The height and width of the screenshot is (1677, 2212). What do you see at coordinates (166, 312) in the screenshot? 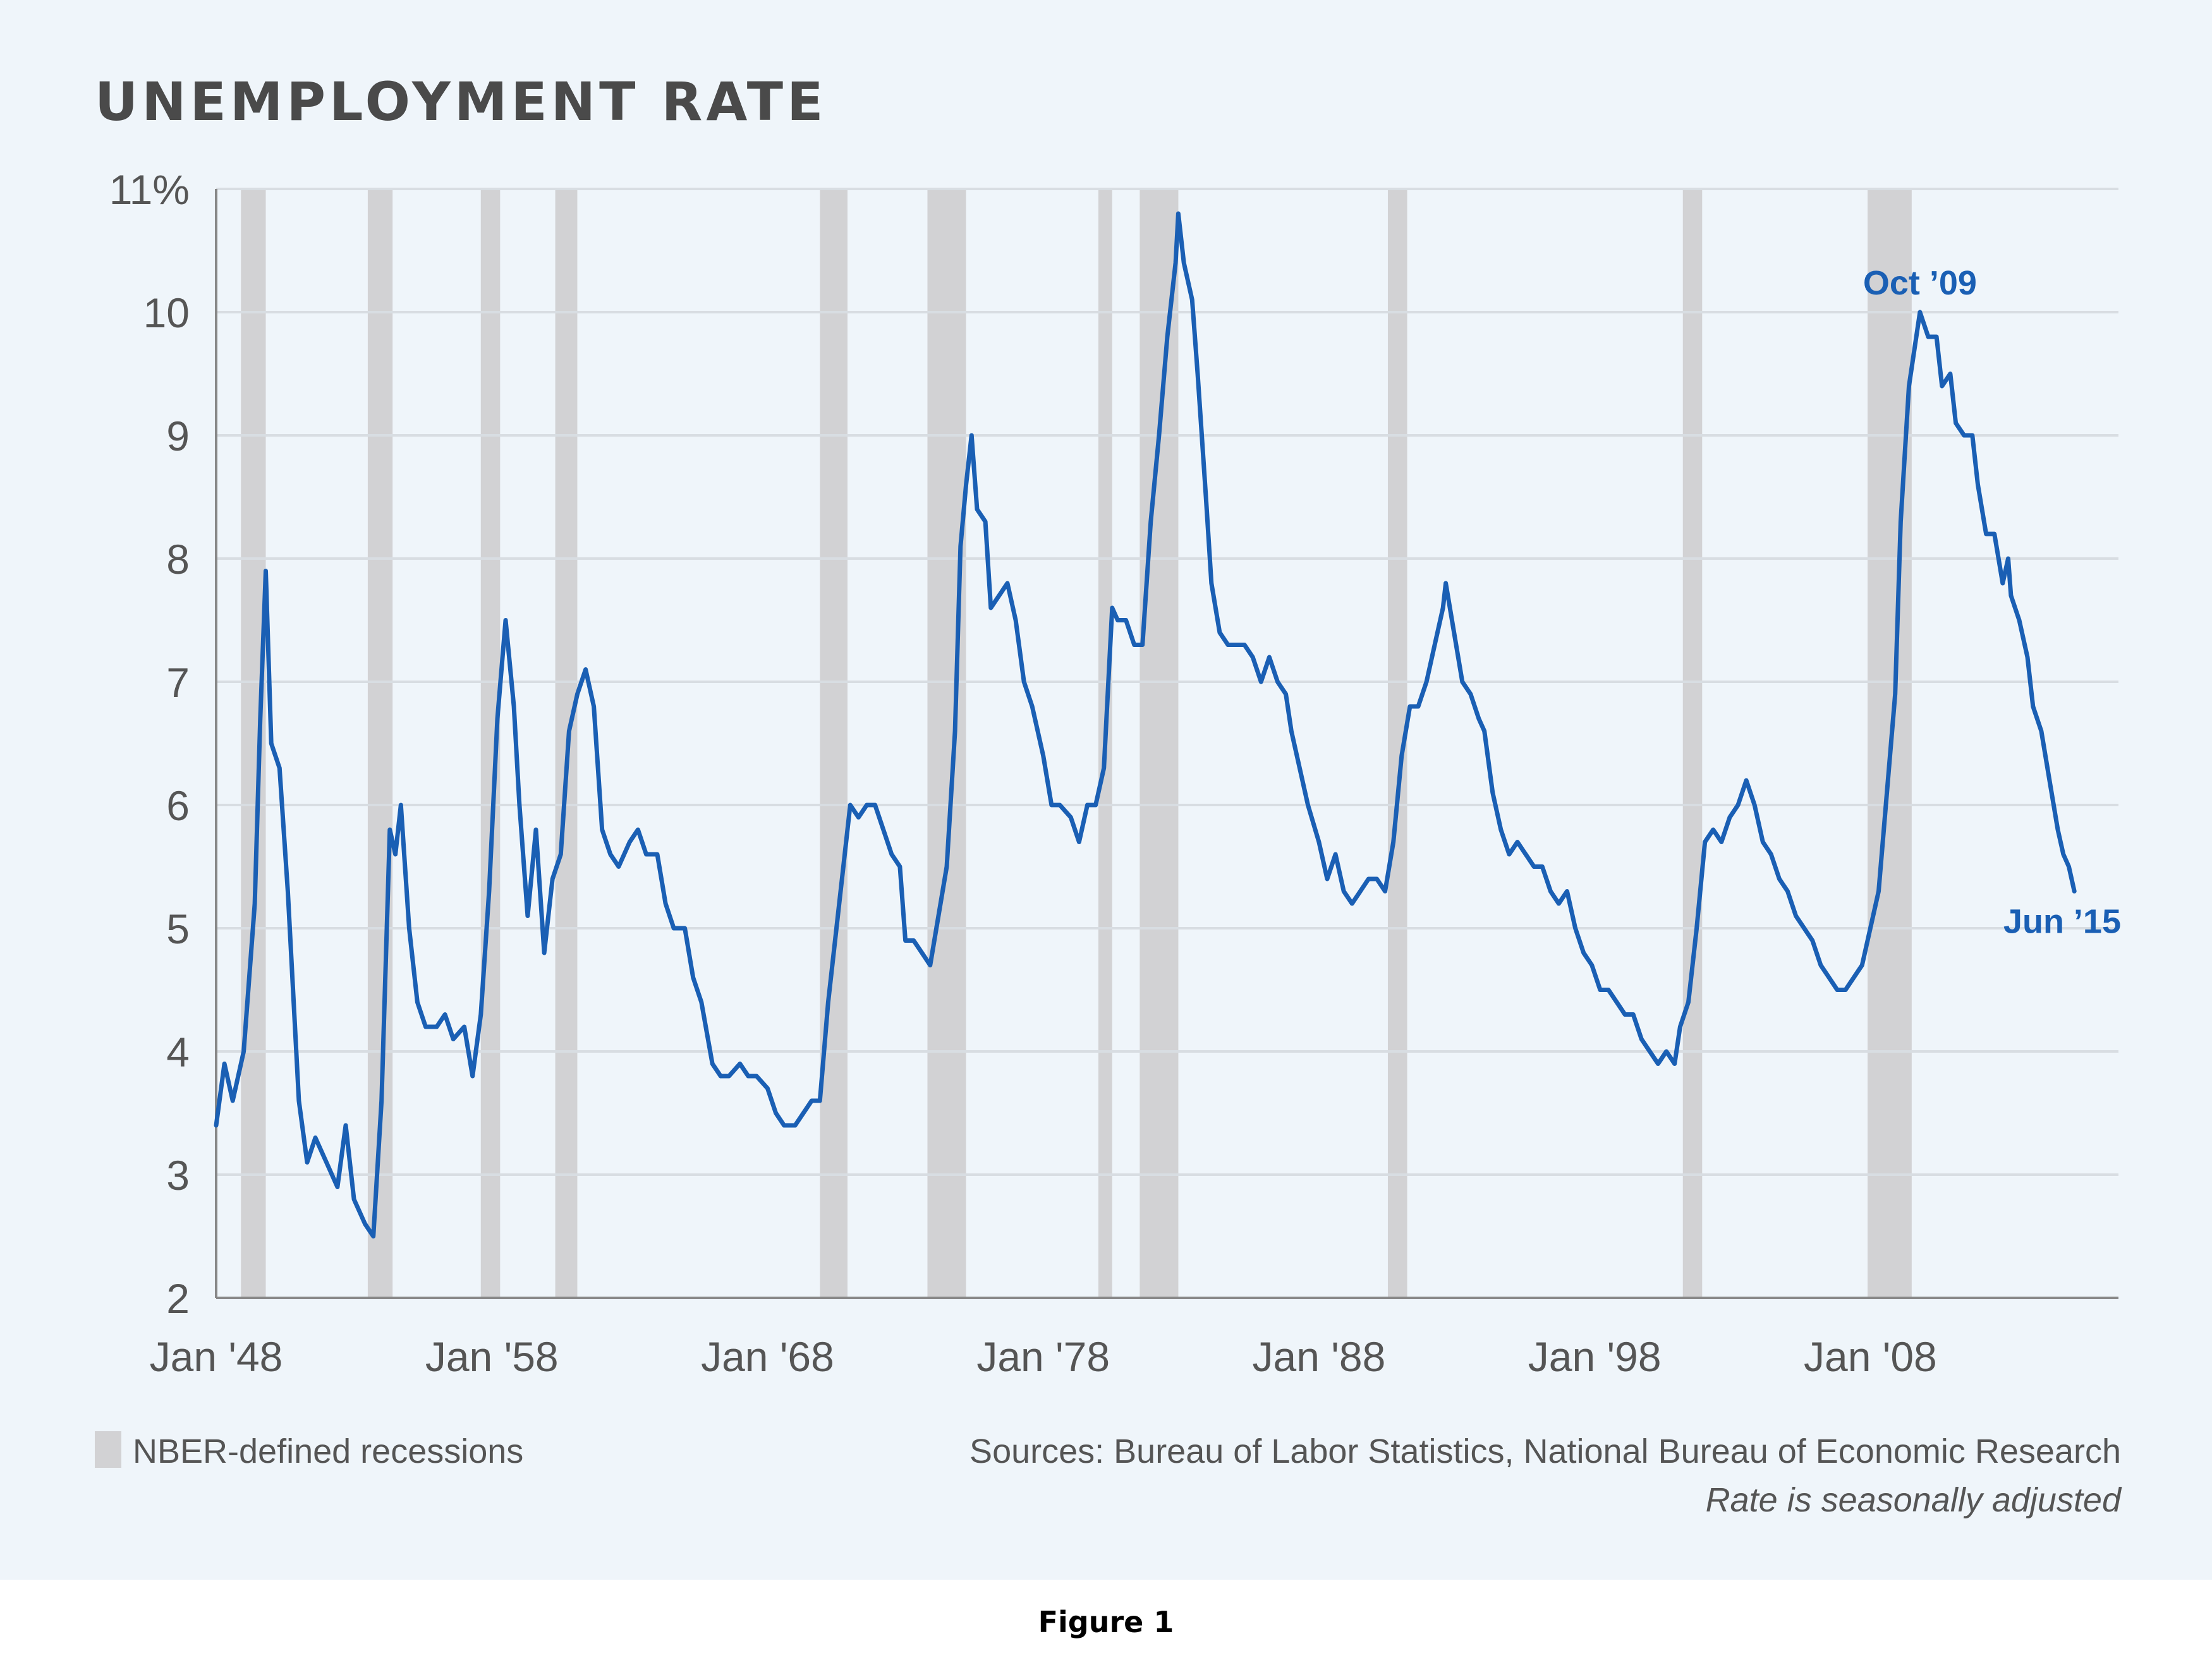
I see `y-tick-label: 10` at bounding box center [166, 312].